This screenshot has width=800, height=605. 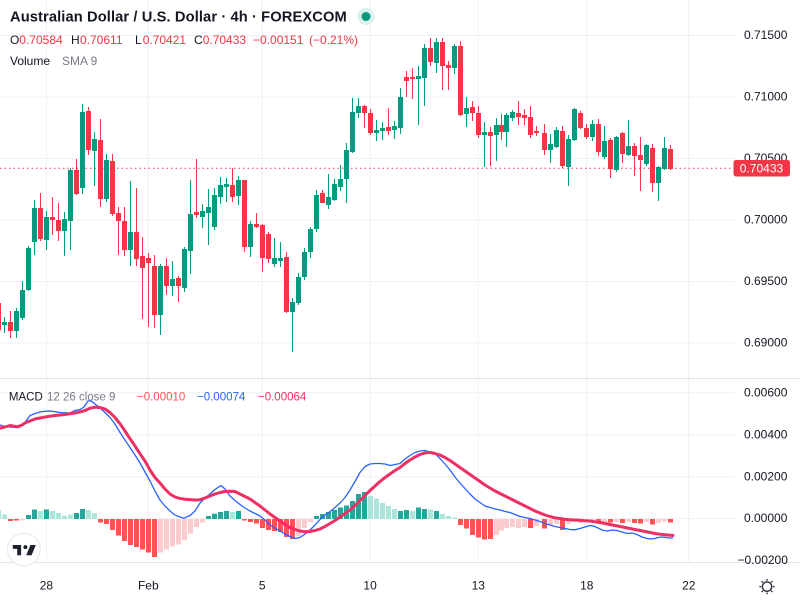 I want to click on svg-text: 0.69500, so click(x=766, y=281).